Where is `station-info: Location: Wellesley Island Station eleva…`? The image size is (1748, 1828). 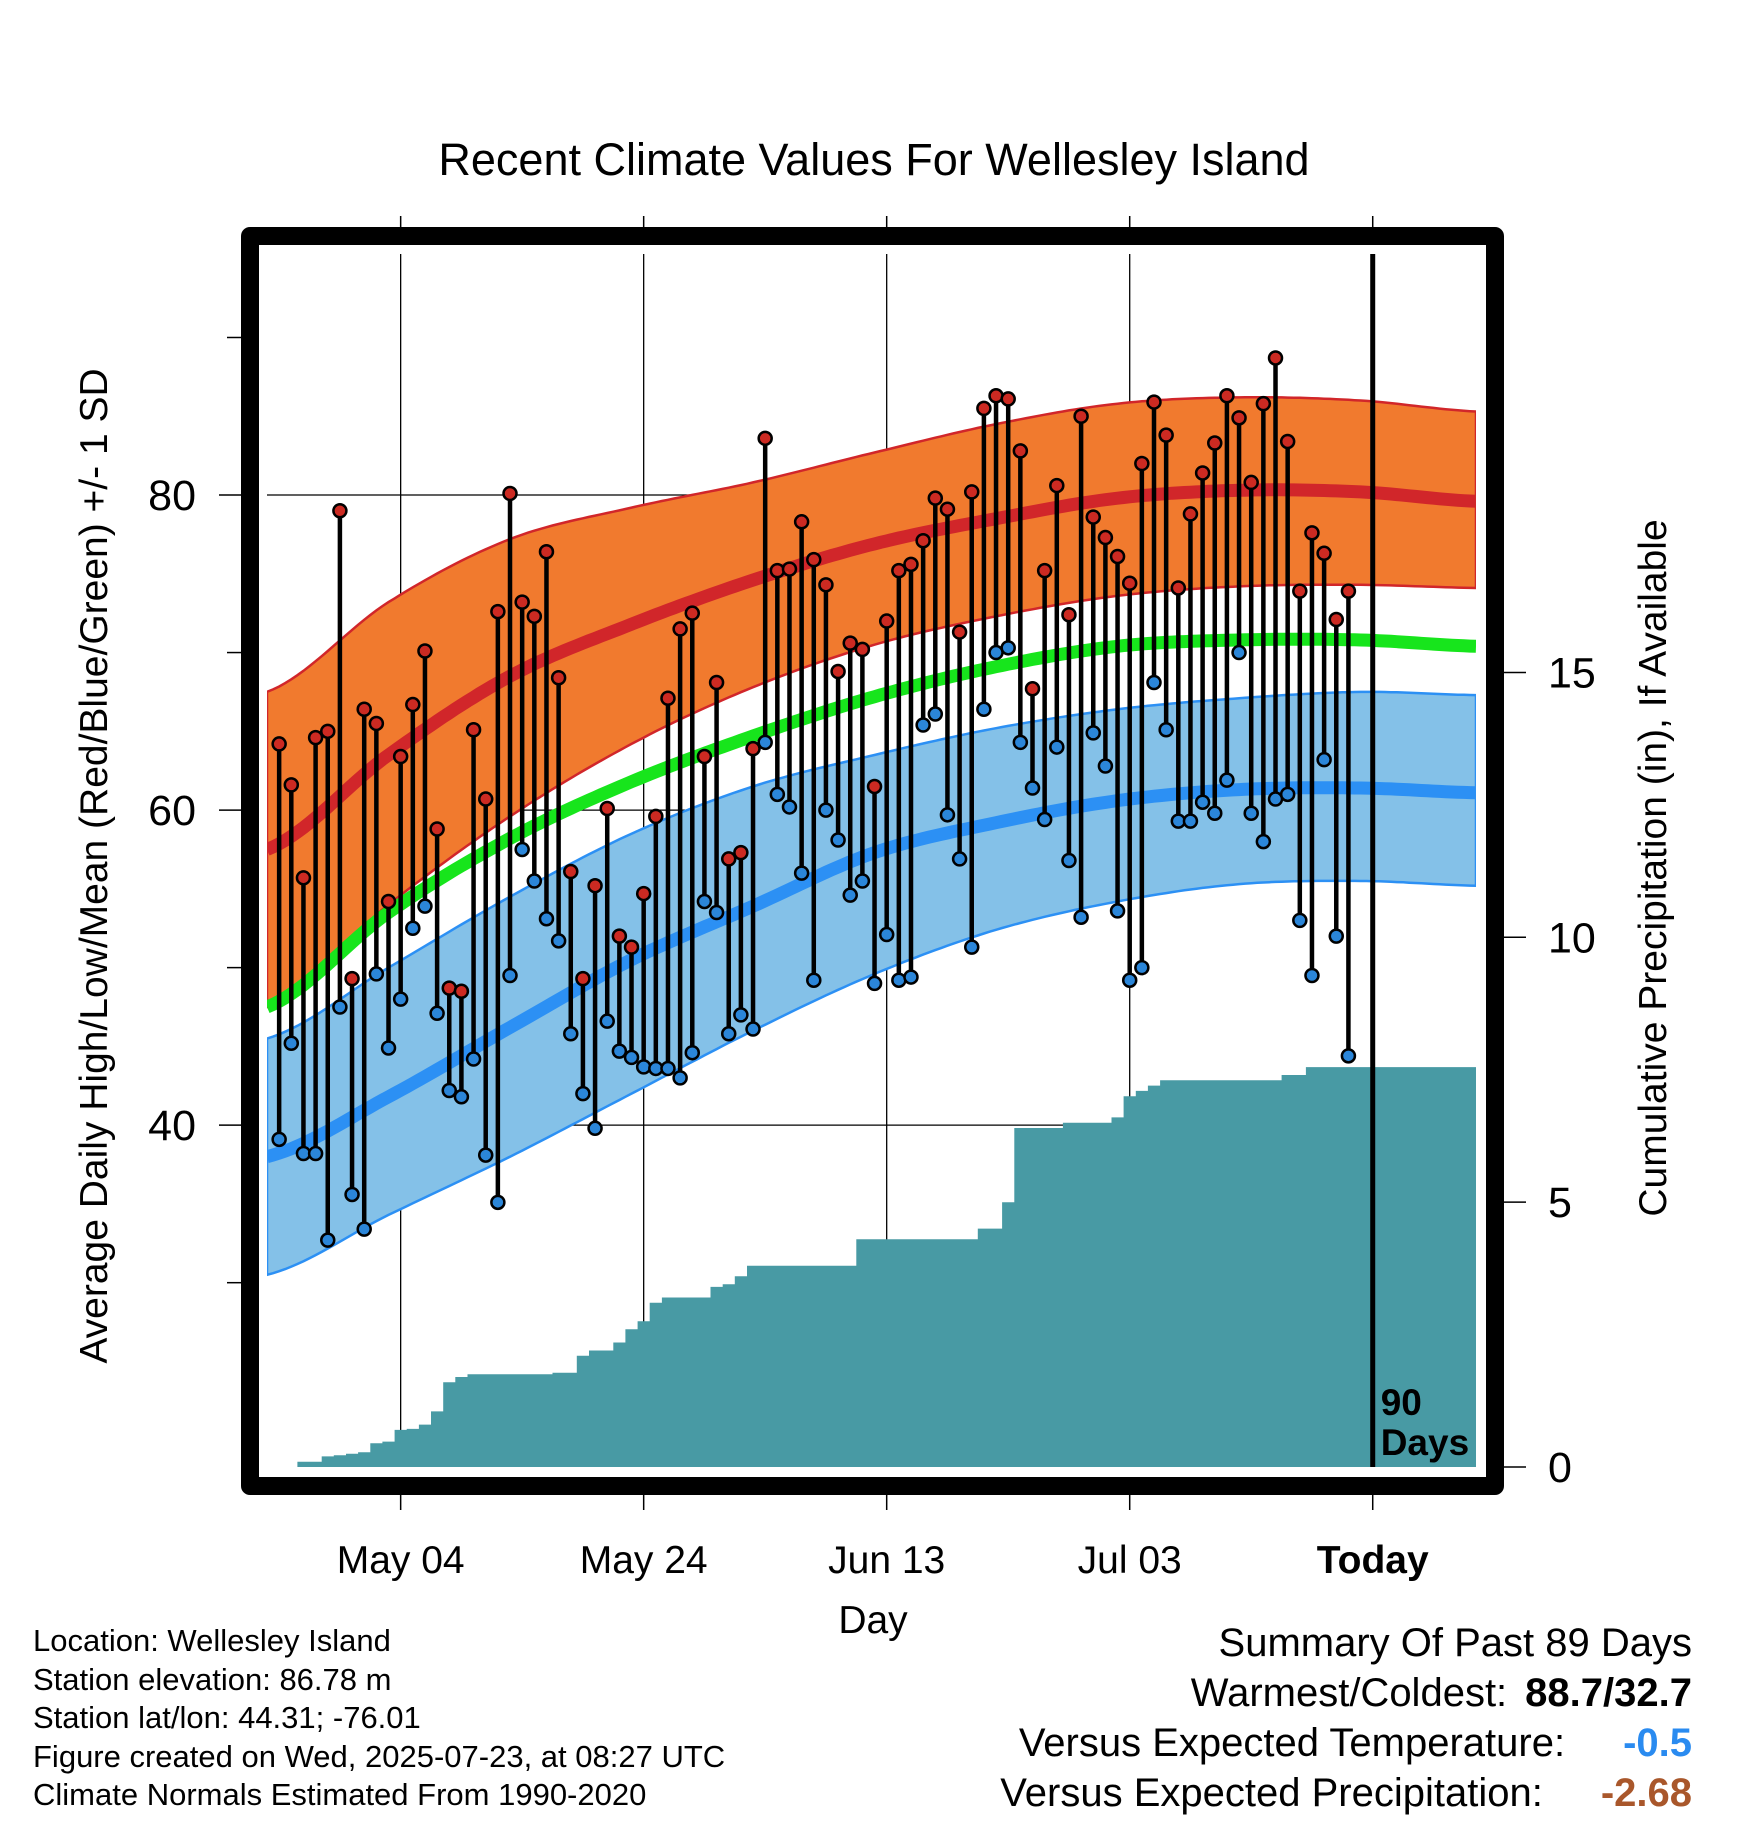
station-info: Location: Wellesley Island Station eleva… is located at coordinates (379, 1718).